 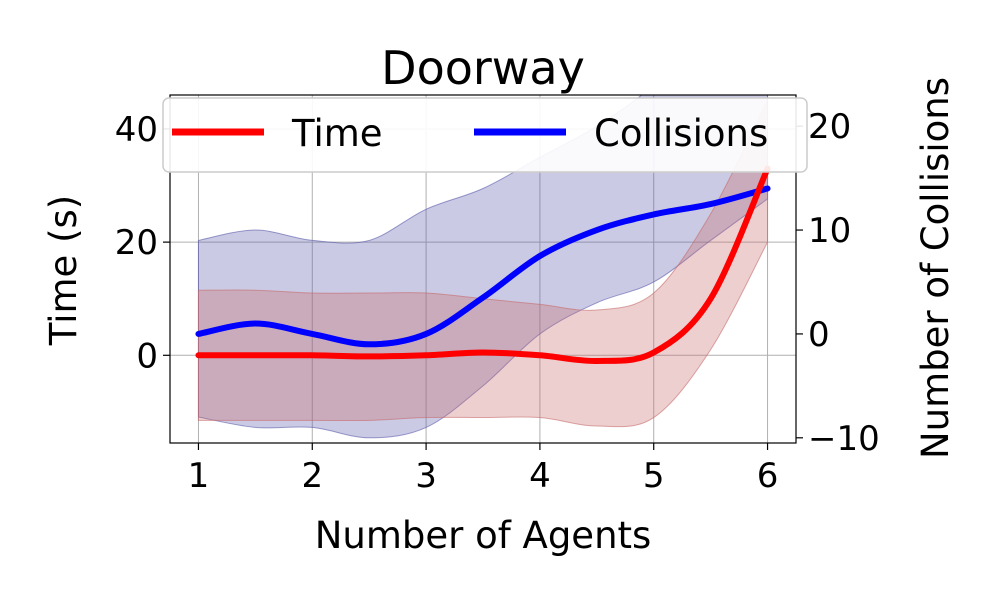 I want to click on x-tick-label: 4, so click(x=540, y=476).